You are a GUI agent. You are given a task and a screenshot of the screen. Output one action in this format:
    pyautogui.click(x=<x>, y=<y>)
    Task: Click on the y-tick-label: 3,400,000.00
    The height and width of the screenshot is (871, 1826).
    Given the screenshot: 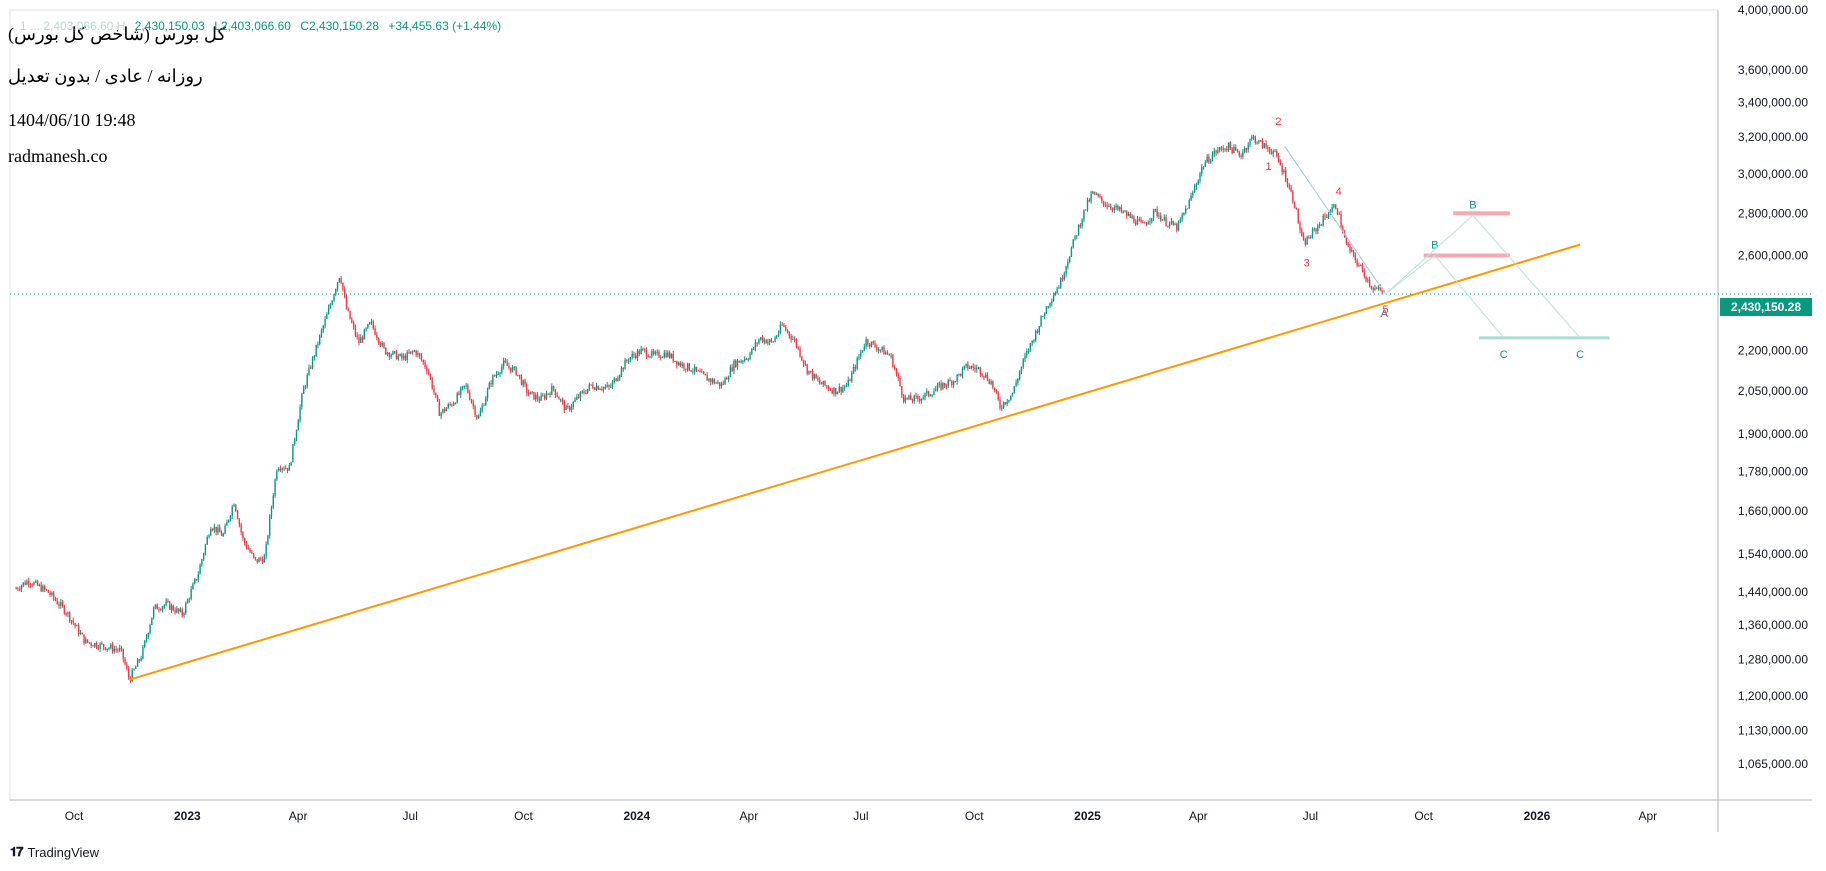 What is the action you would take?
    pyautogui.click(x=1773, y=103)
    